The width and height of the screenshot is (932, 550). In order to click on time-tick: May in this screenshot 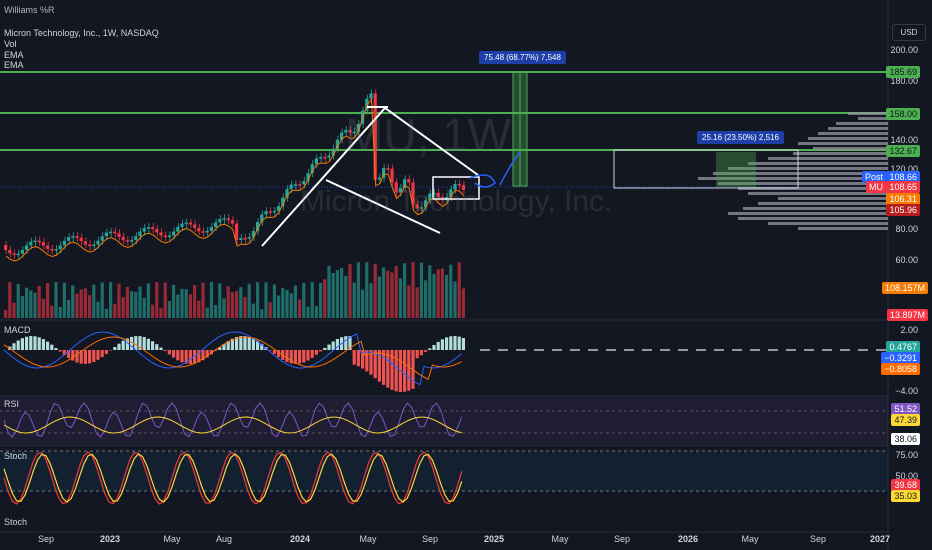, I will do `click(368, 539)`.